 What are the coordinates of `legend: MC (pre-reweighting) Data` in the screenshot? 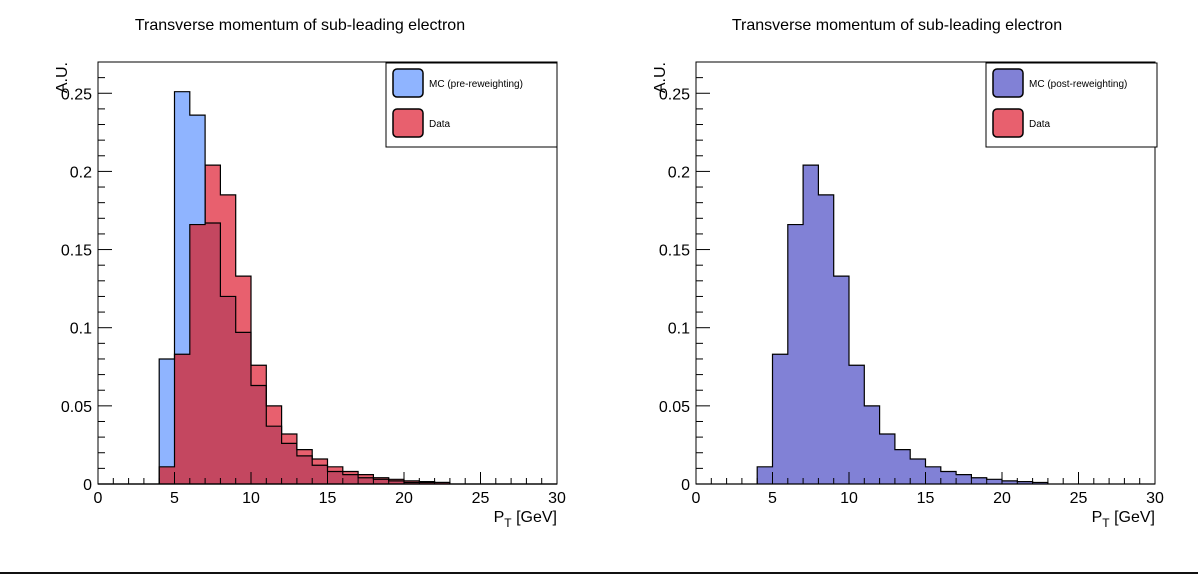 It's located at (471, 105).